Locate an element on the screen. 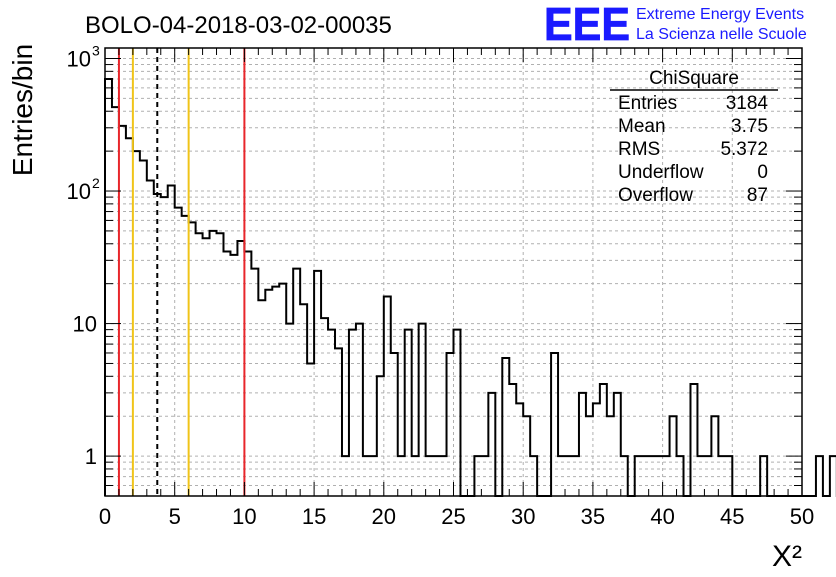  x-tick-label: 15 is located at coordinates (314, 516).